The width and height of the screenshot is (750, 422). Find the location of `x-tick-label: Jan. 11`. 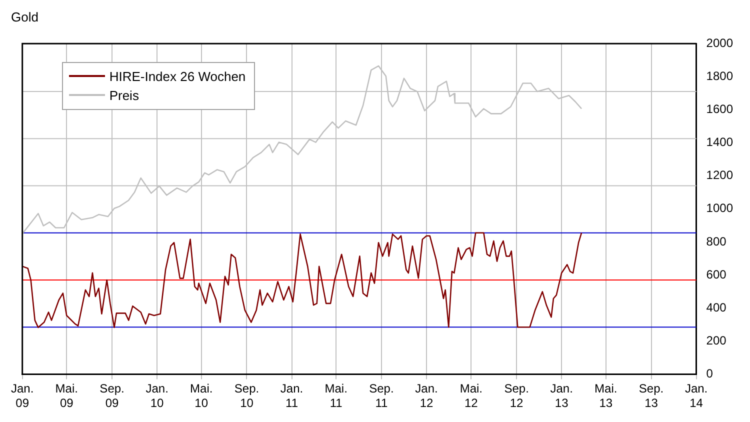

x-tick-label: Jan. 11 is located at coordinates (292, 396).